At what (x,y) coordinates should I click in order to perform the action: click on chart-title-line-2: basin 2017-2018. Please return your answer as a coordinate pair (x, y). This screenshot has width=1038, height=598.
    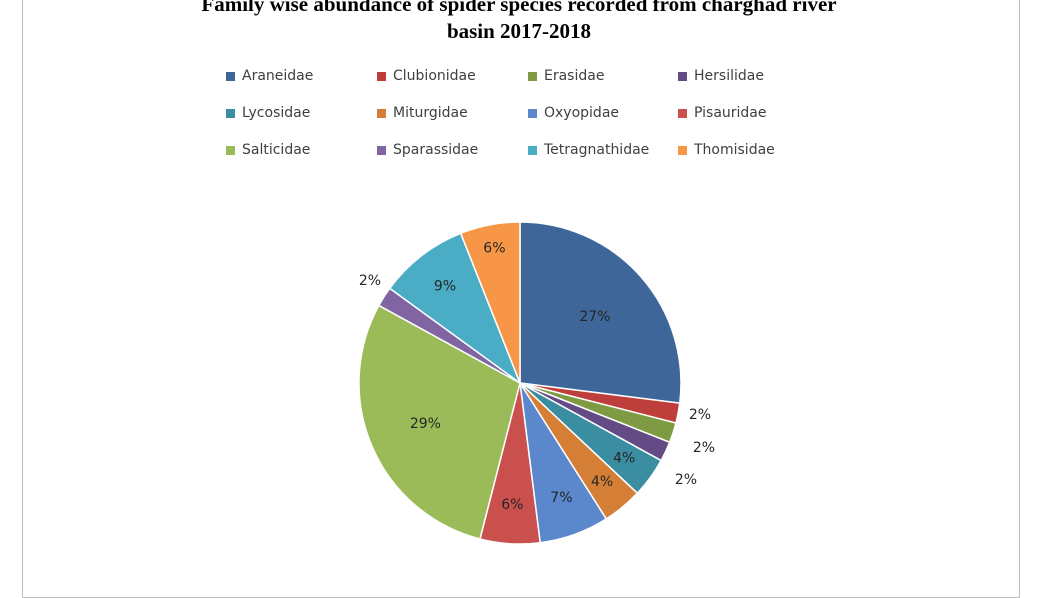
    Looking at the image, I should click on (519, 31).